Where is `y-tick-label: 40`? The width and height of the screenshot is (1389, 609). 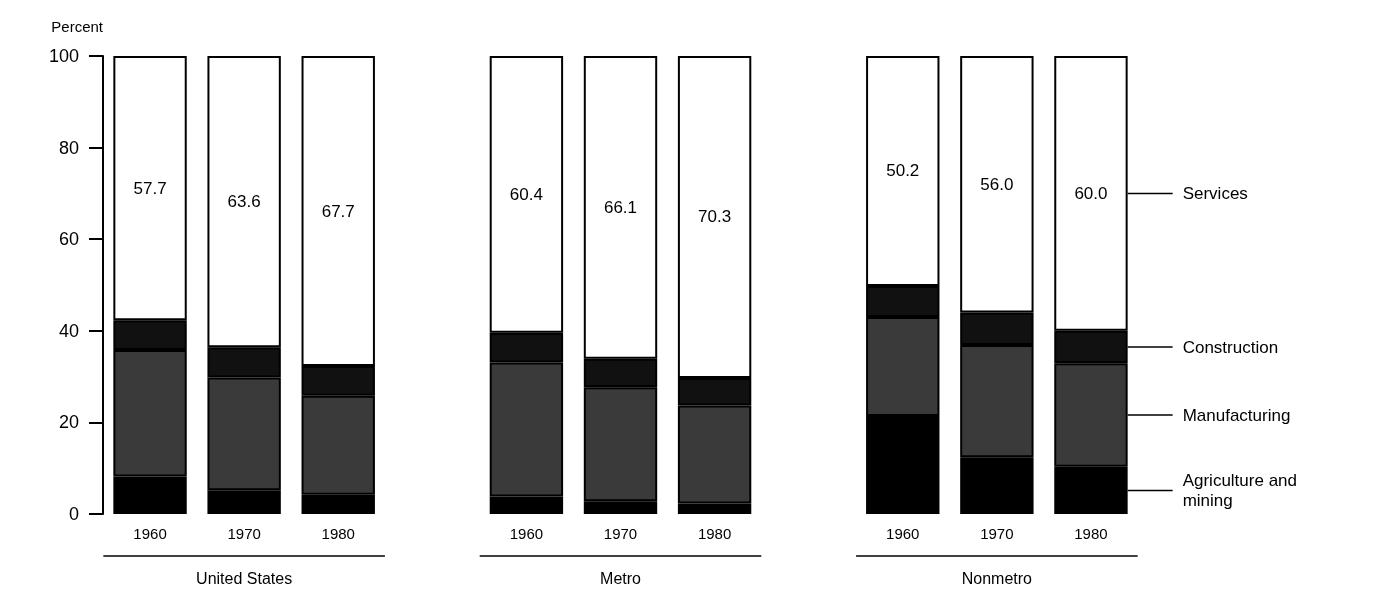 y-tick-label: 40 is located at coordinates (68, 330).